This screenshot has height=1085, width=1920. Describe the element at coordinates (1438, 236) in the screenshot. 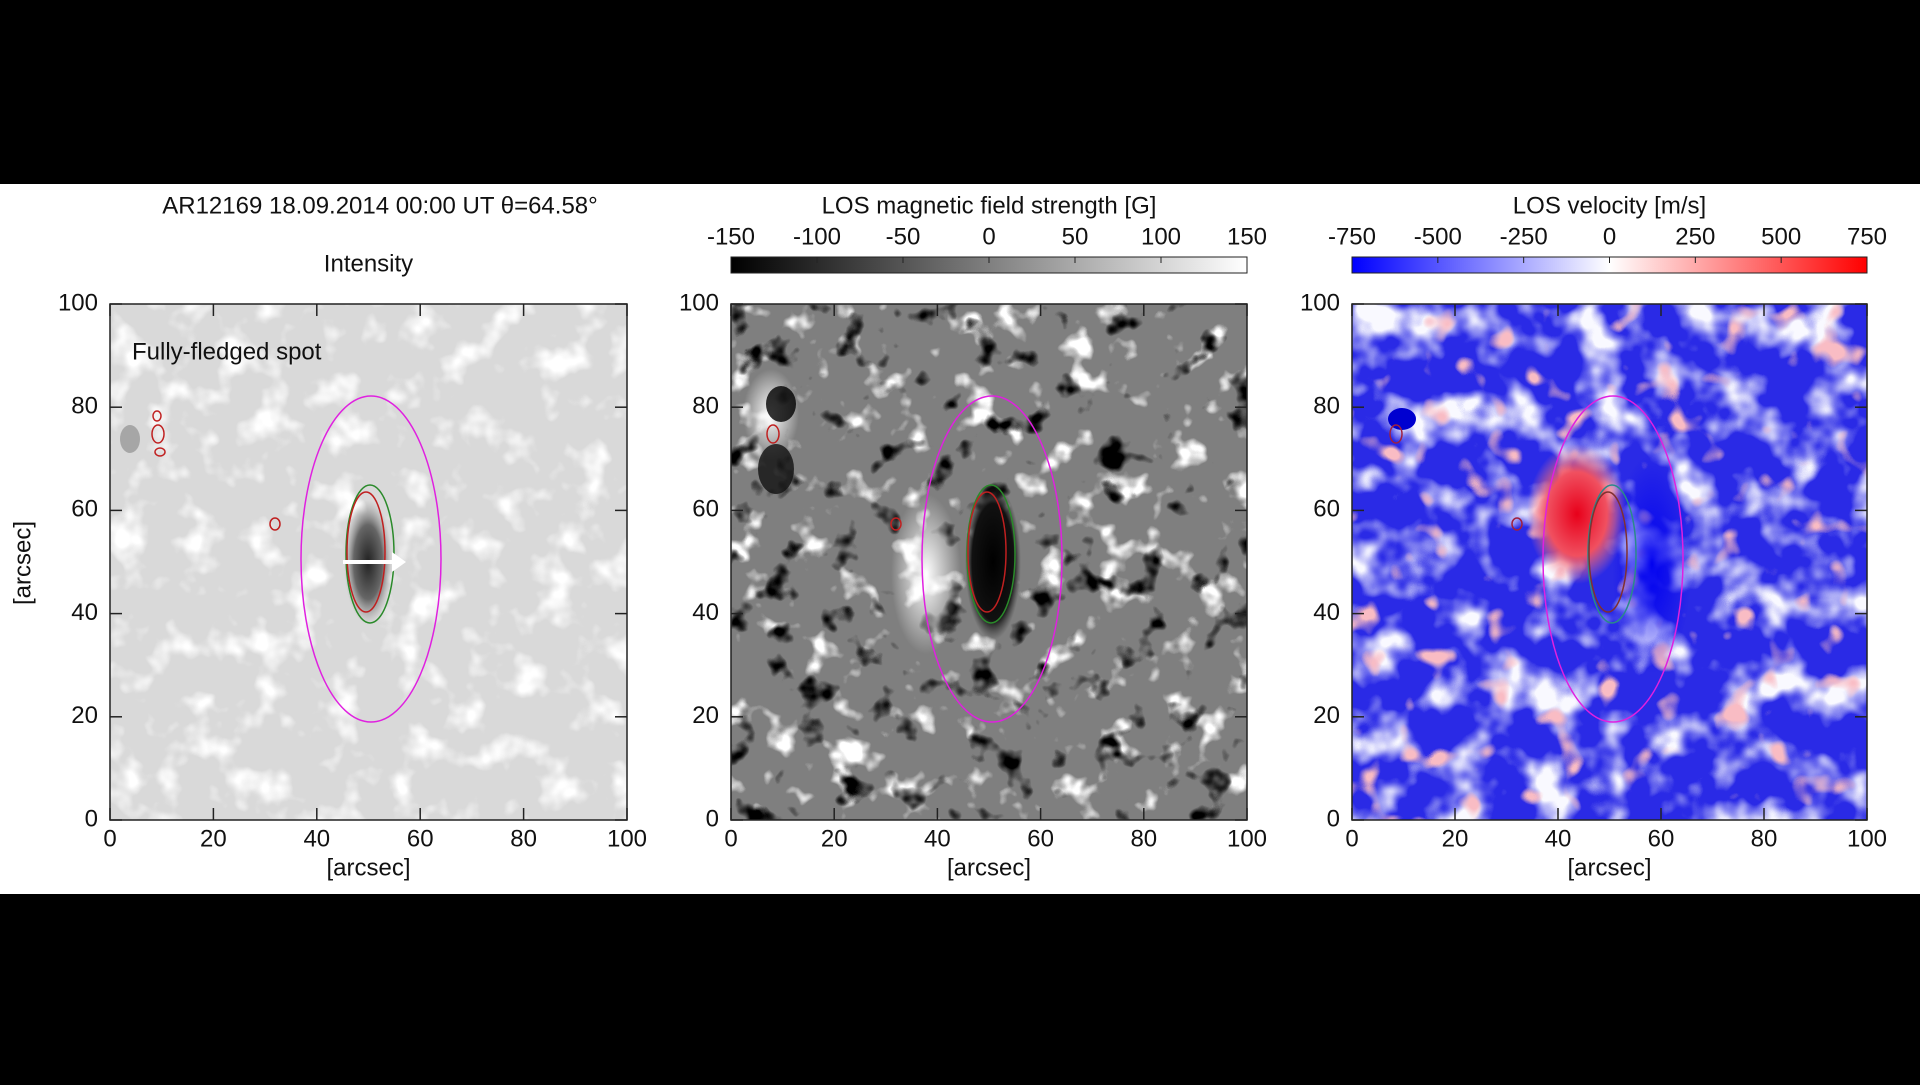

I see `colorbar-tick-label: -500` at that location.